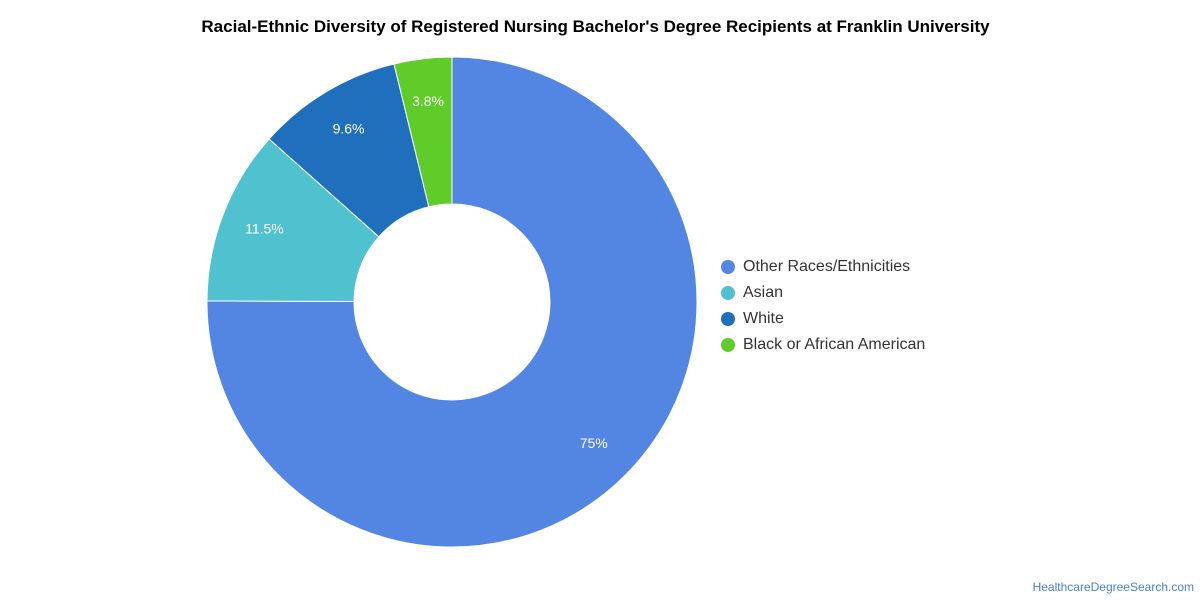  What do you see at coordinates (293, 220) in the screenshot?
I see `slice-asian` at bounding box center [293, 220].